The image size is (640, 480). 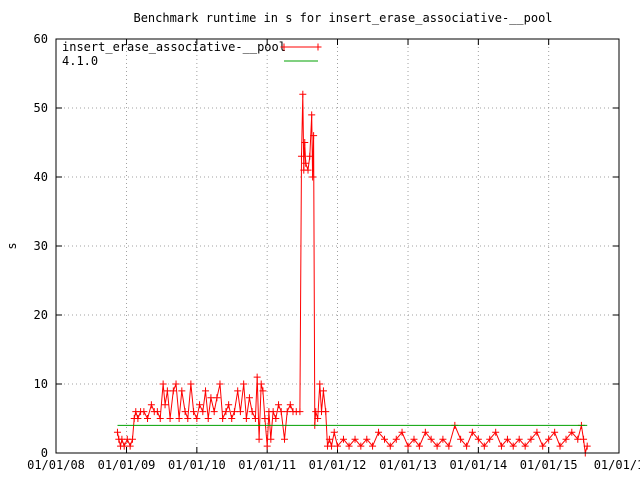 I want to click on x-tick-label: 01/01/10, so click(x=197, y=465).